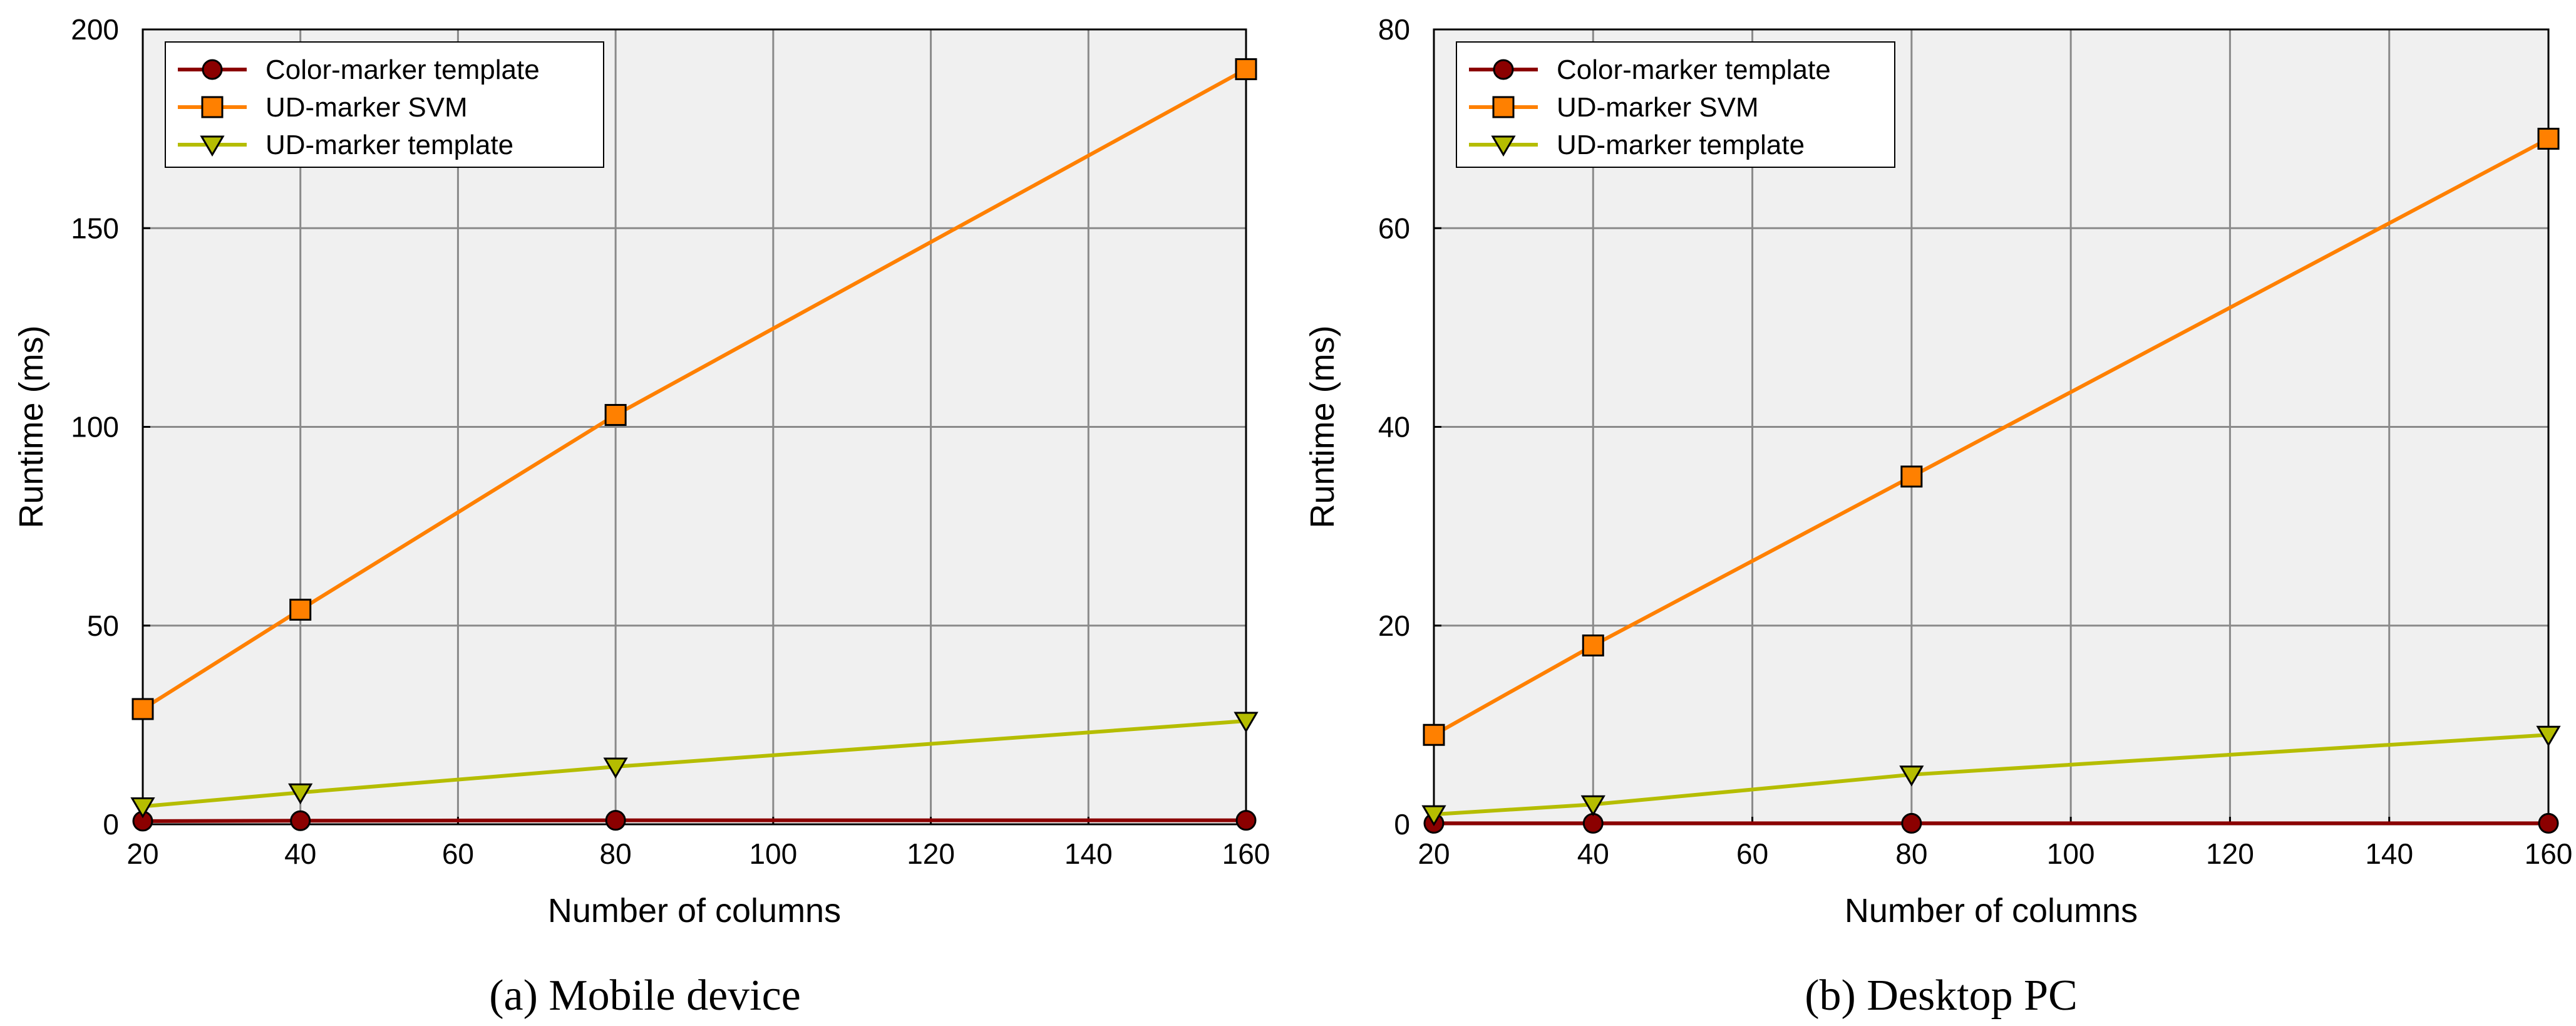 This screenshot has height=1026, width=2576. Describe the element at coordinates (103, 625) in the screenshot. I see `y-tick-label: 50` at that location.